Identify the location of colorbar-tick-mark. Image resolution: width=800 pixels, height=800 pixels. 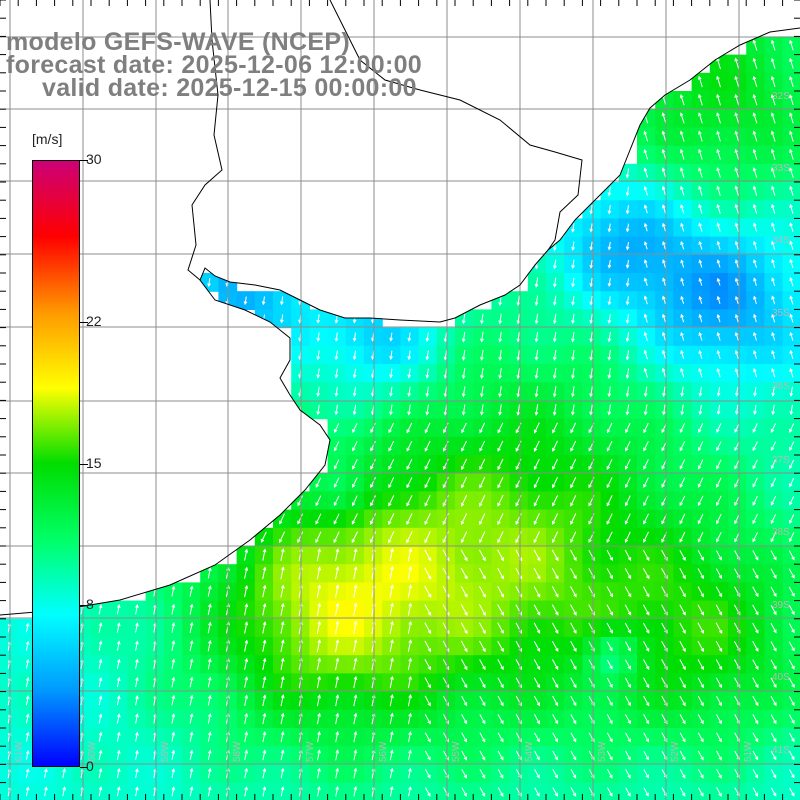
(84, 767).